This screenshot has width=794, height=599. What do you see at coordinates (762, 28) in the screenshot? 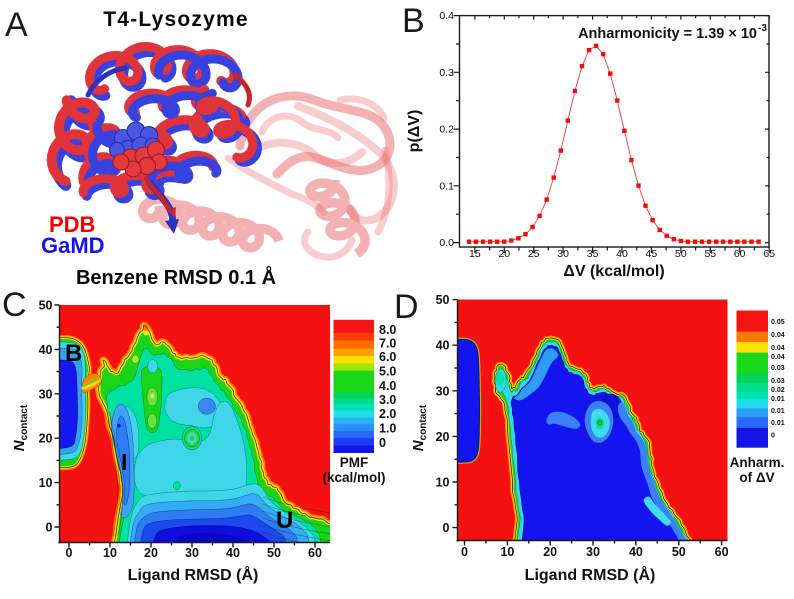
I see `svg-text: -3` at bounding box center [762, 28].